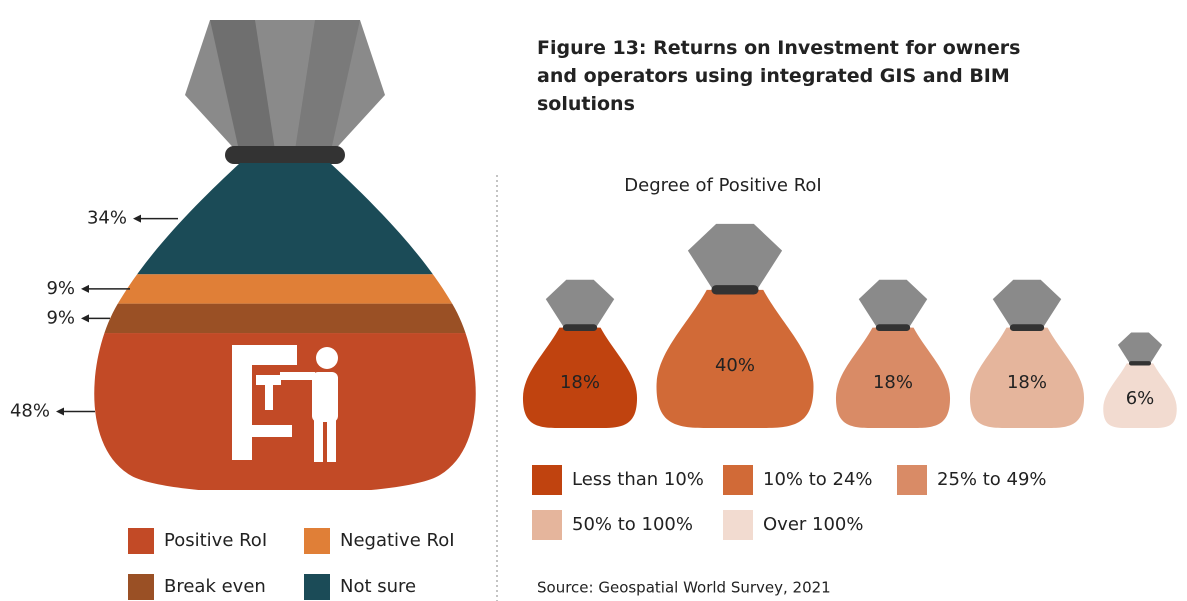  I want to click on value-label: 40%, so click(735, 365).